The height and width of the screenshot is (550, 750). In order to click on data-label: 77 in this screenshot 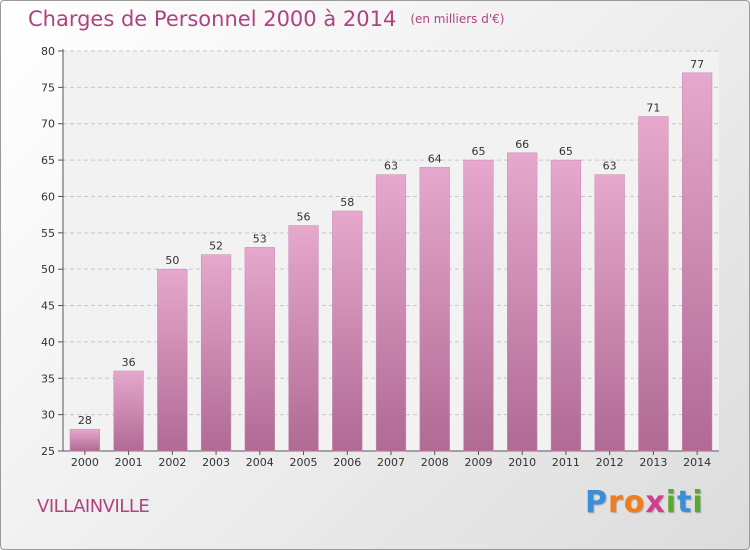, I will do `click(697, 64)`.